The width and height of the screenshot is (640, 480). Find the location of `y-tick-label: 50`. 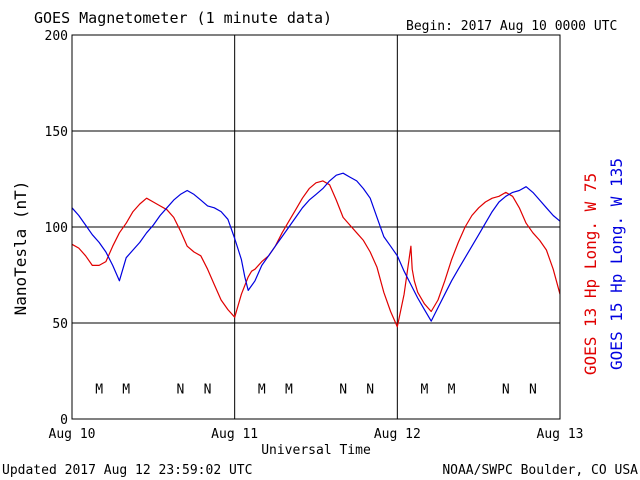

y-tick-label: 50 is located at coordinates (60, 324).